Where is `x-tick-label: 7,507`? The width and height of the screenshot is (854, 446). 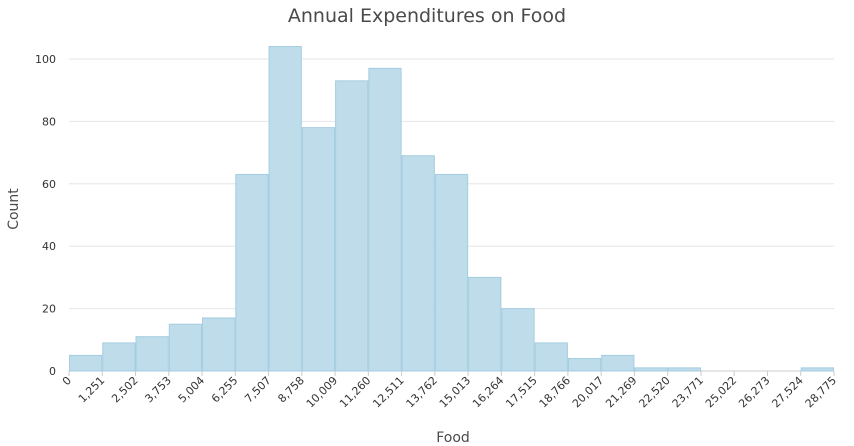 x-tick-label: 7,507 is located at coordinates (257, 389).